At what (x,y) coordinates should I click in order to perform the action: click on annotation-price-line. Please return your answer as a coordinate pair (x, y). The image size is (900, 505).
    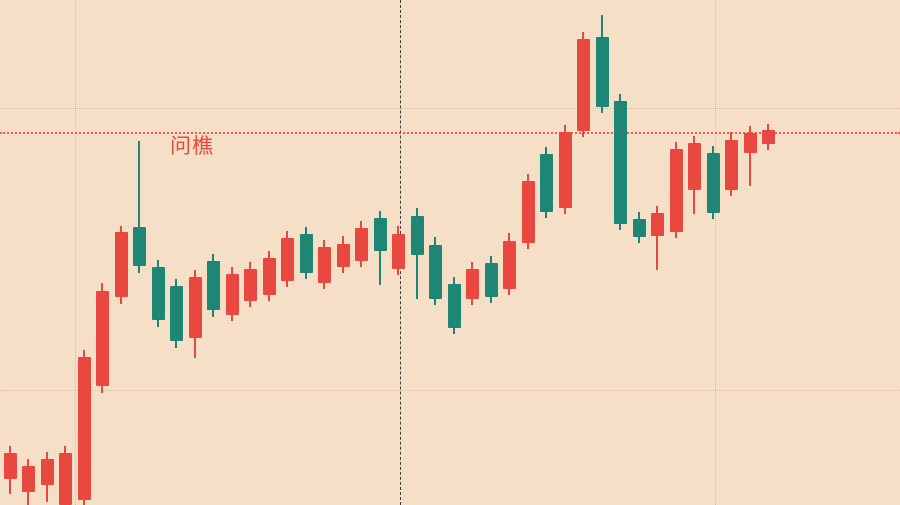
    Looking at the image, I should click on (450, 133).